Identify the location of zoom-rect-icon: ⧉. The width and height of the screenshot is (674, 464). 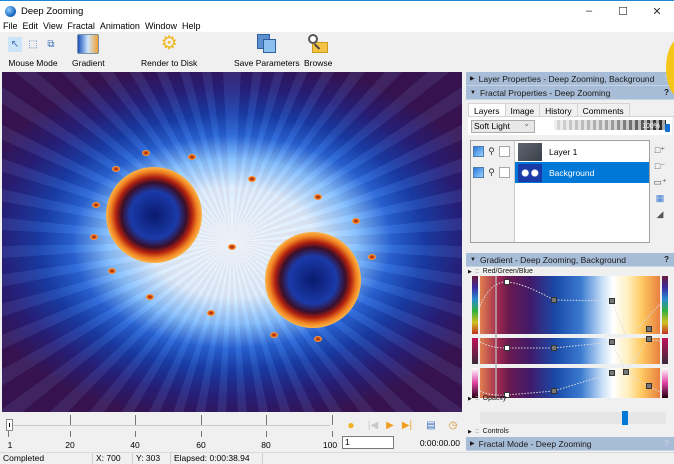
(51, 44).